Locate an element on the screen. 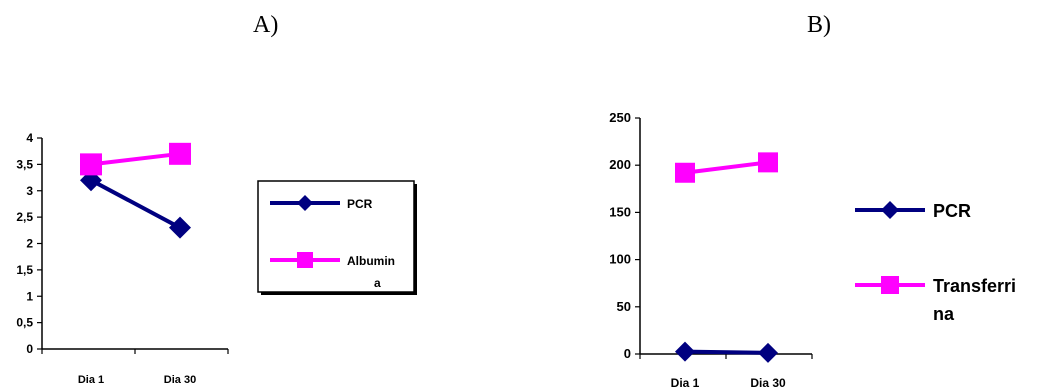  chart-b-y-tick-label: 200 is located at coordinates (620, 164).